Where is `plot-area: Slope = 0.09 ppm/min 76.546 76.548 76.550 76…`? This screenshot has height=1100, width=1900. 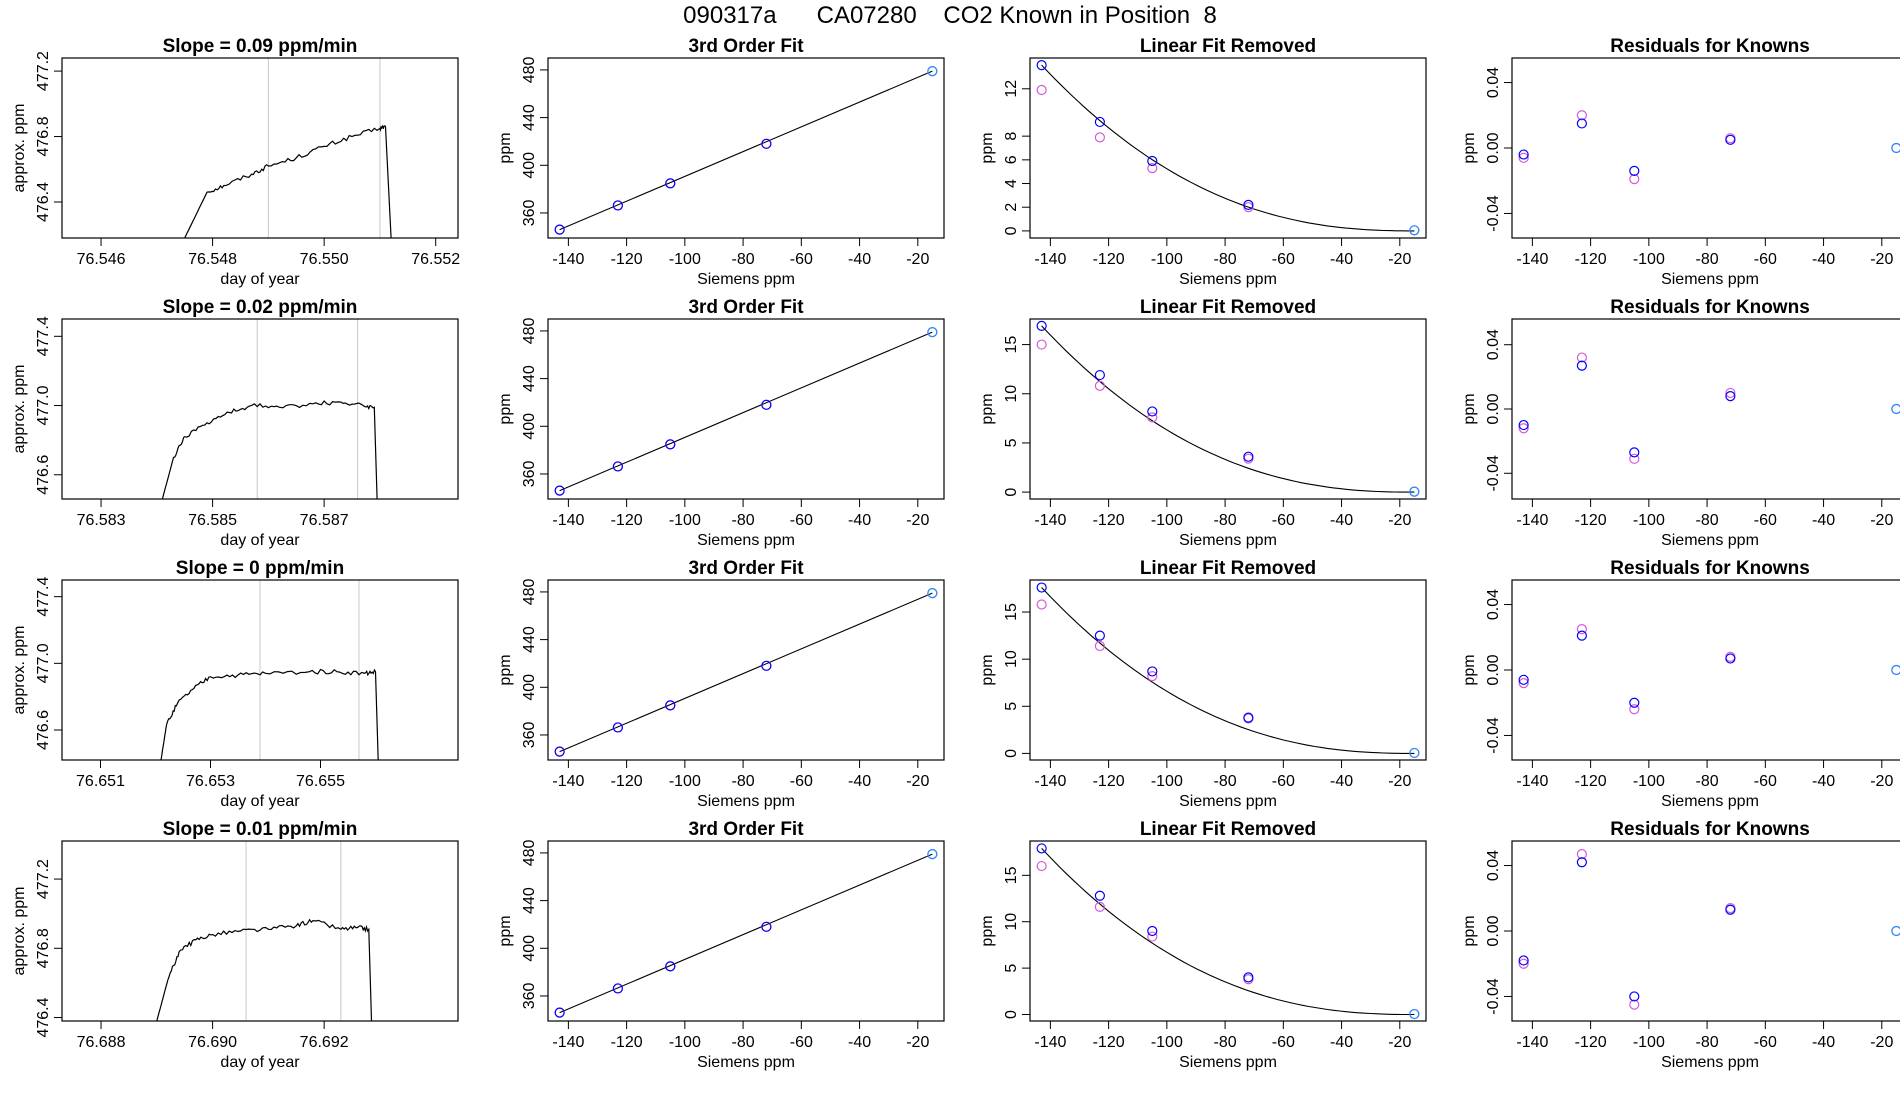
plot-area: Slope = 0.09 ppm/min 76.546 76.548 76.550 76… is located at coordinates (235, 162).